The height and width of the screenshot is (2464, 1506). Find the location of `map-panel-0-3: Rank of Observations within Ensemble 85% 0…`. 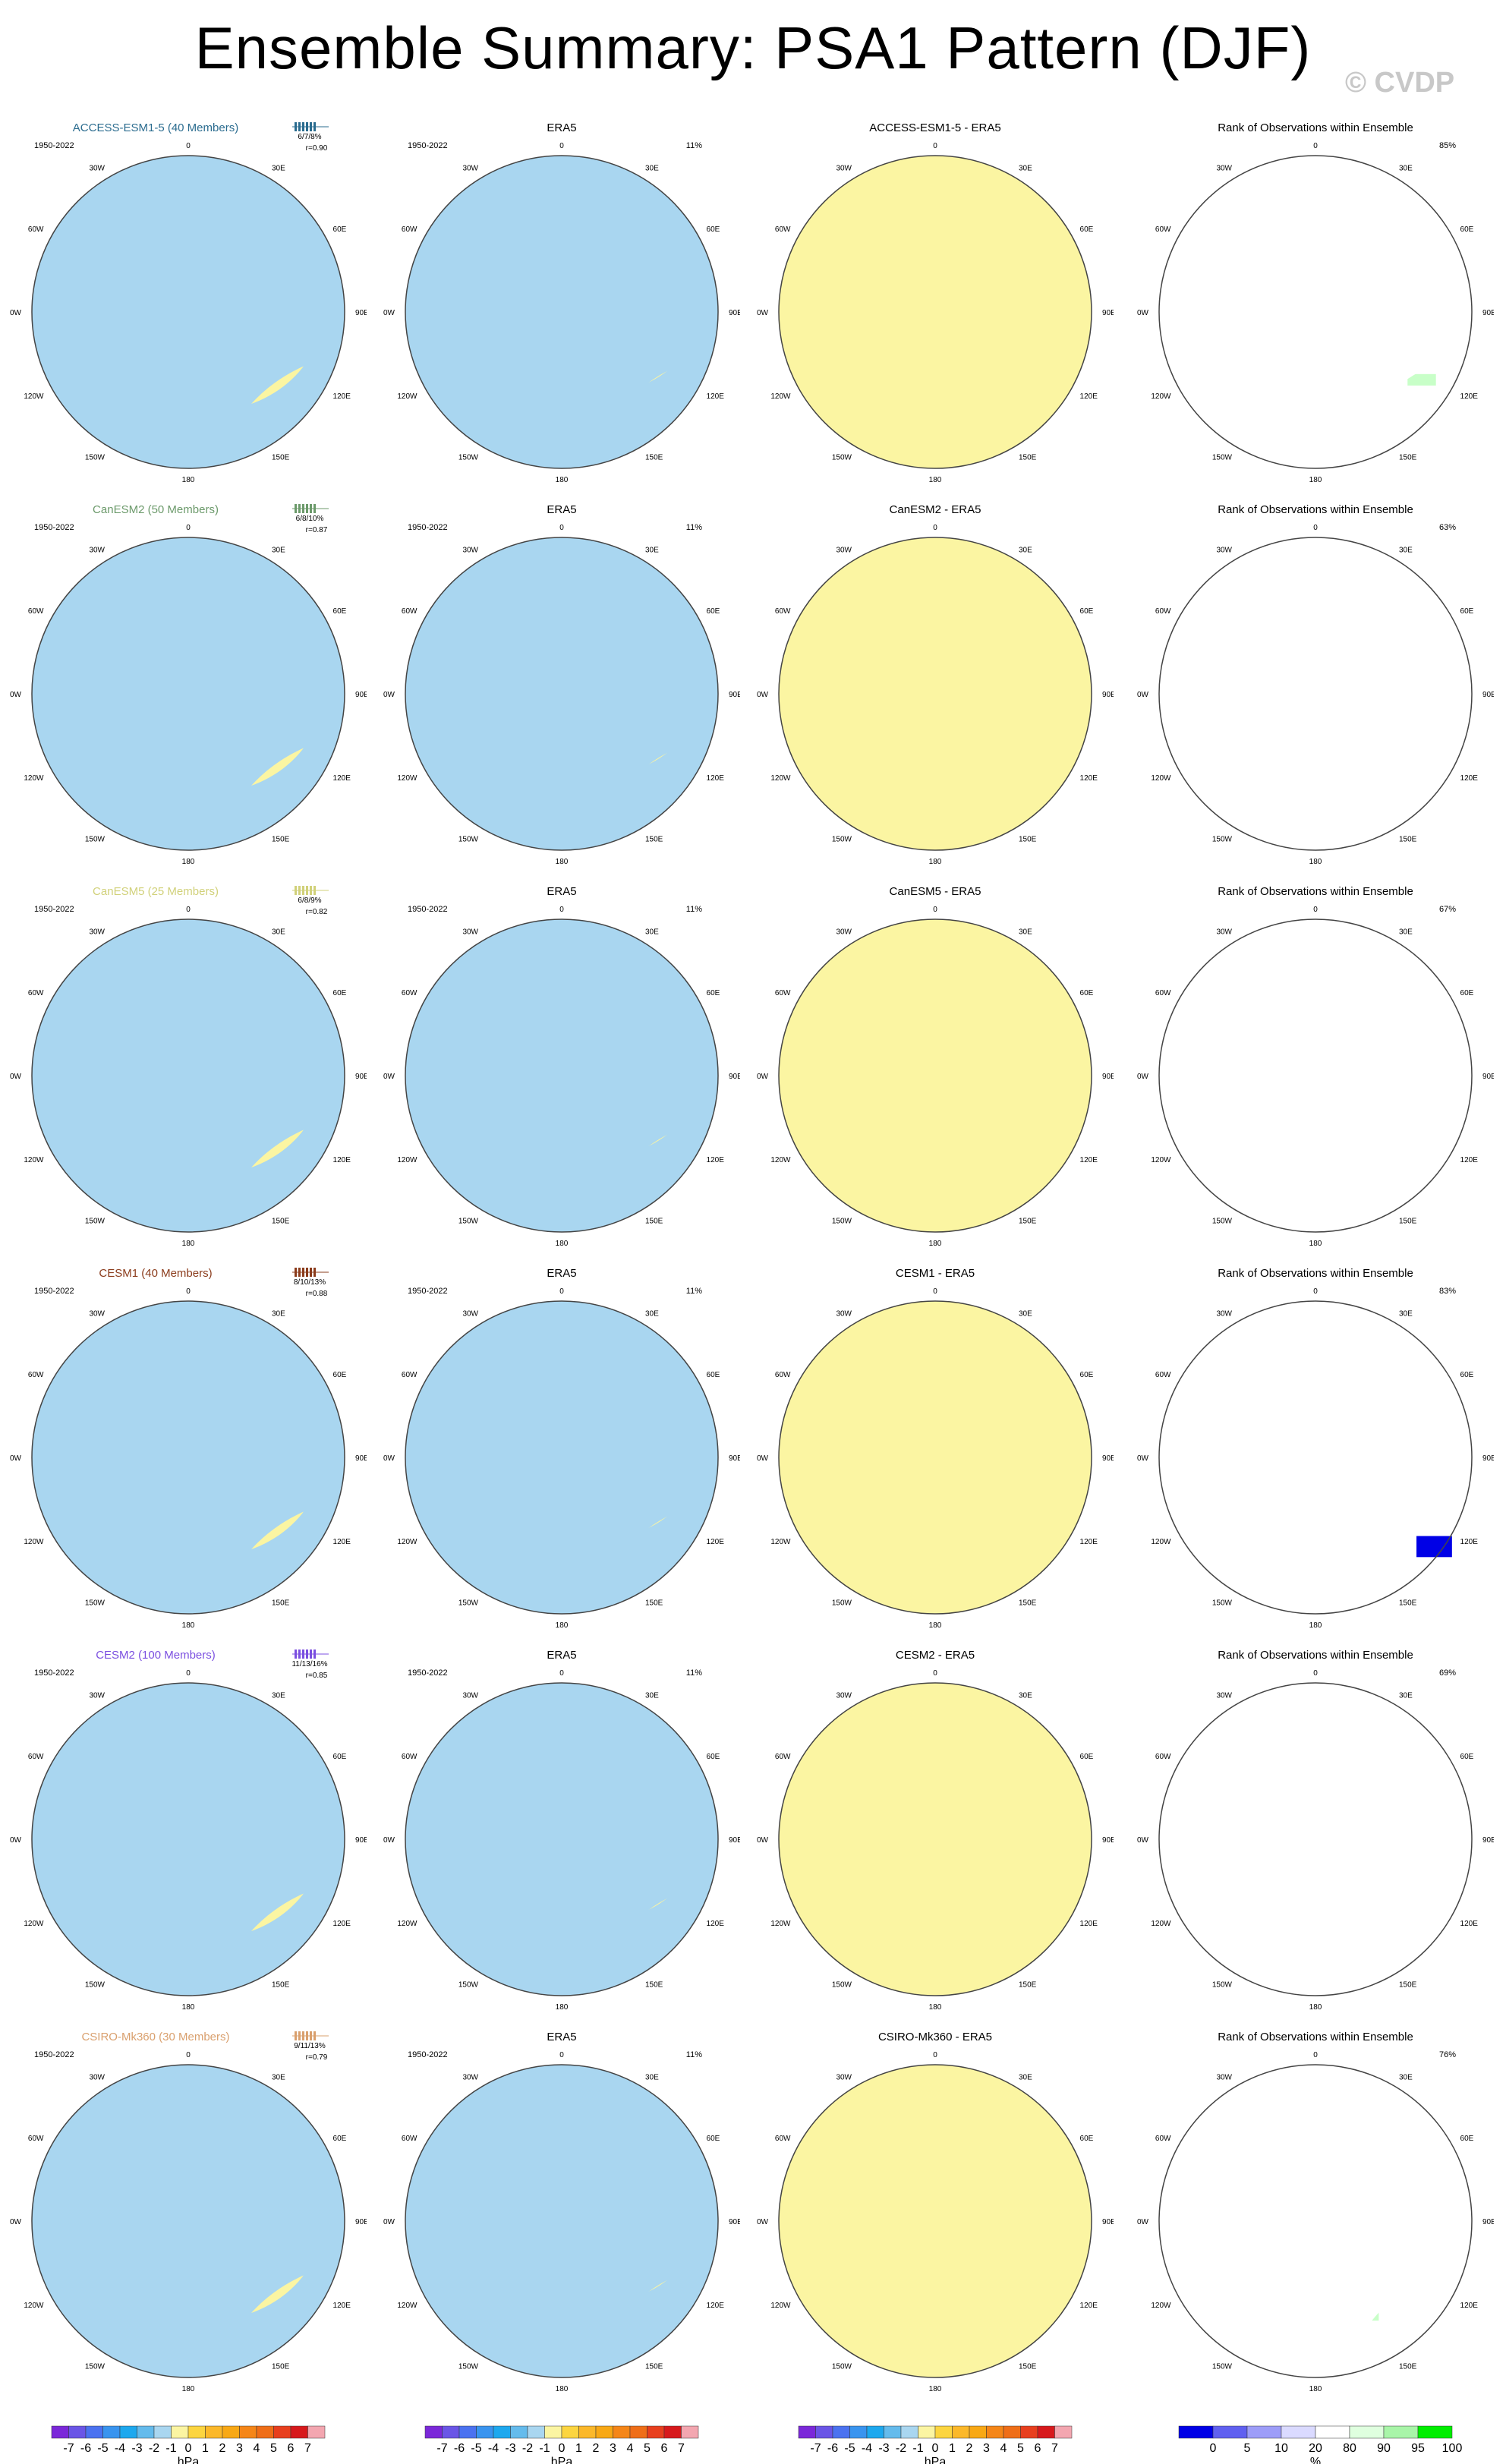

map-panel-0-3: Rank of Observations within Ensemble 85% 0… is located at coordinates (1315, 302).